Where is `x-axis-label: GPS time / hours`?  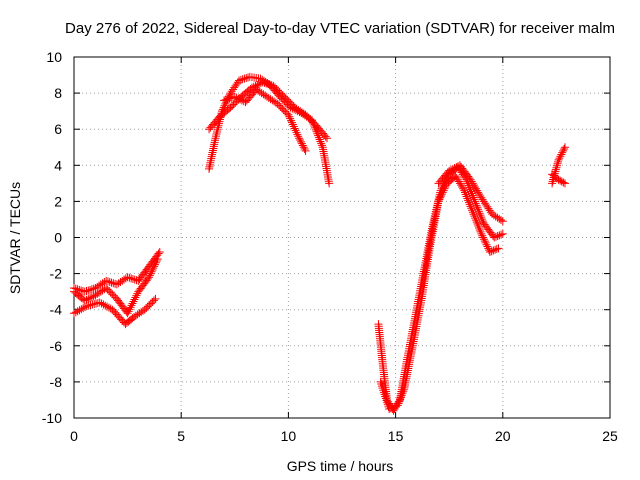 x-axis-label: GPS time / hours is located at coordinates (340, 466).